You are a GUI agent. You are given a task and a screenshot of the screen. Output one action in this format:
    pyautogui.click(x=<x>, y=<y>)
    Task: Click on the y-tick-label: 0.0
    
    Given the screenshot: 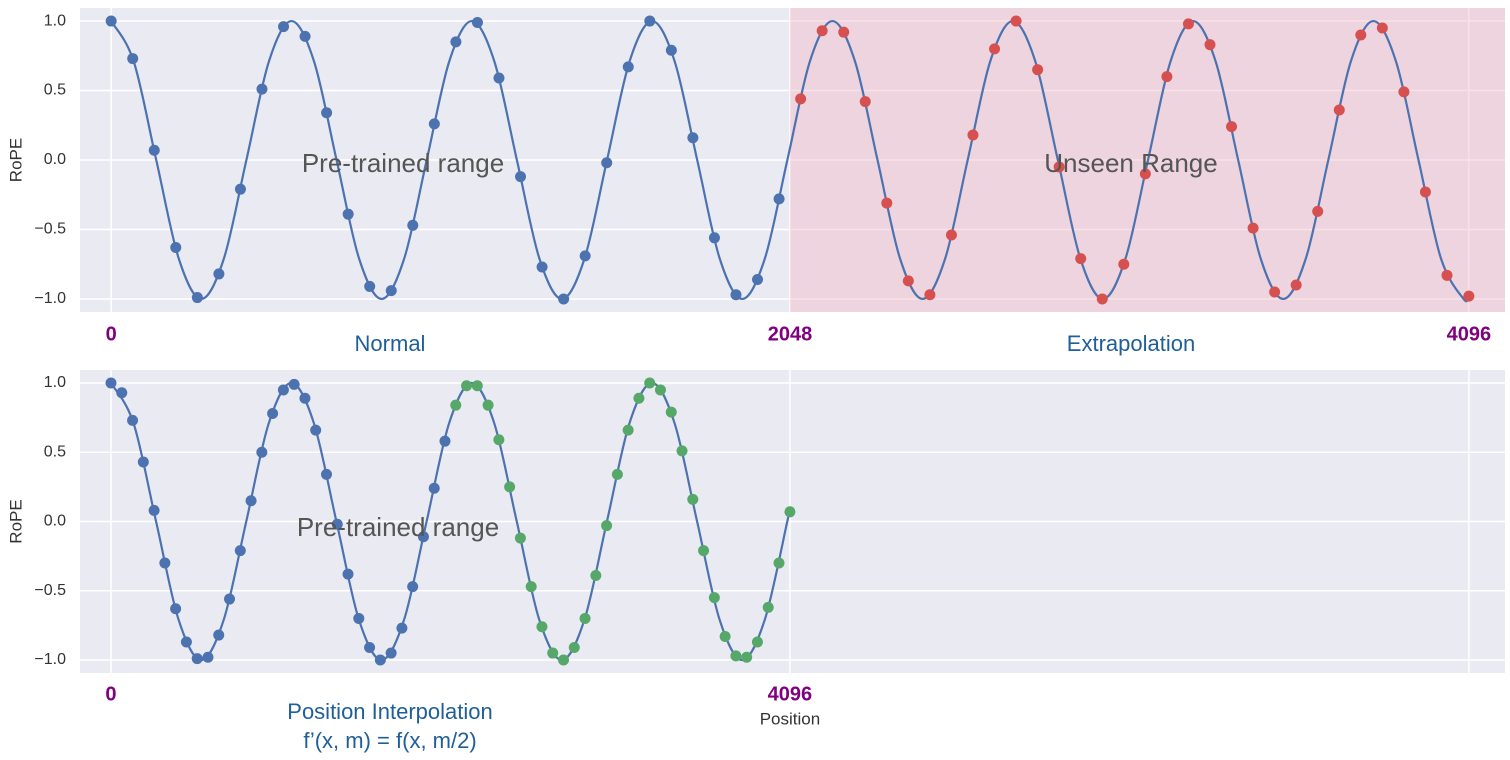 What is the action you would take?
    pyautogui.click(x=55, y=521)
    